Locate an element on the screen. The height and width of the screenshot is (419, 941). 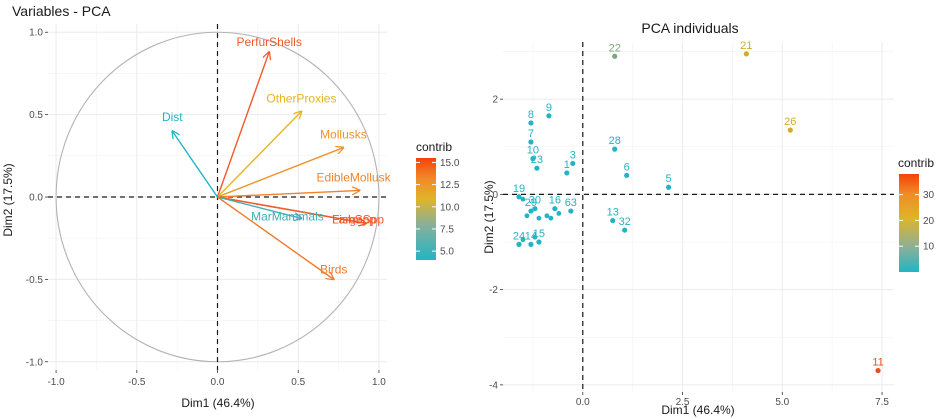
individual-label-24: 24 is located at coordinates (519, 236).